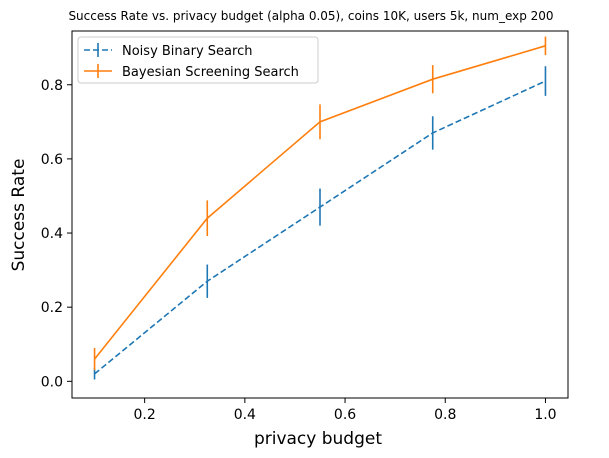 The height and width of the screenshot is (458, 609). I want to click on x-tick-label: 0.8, so click(445, 415).